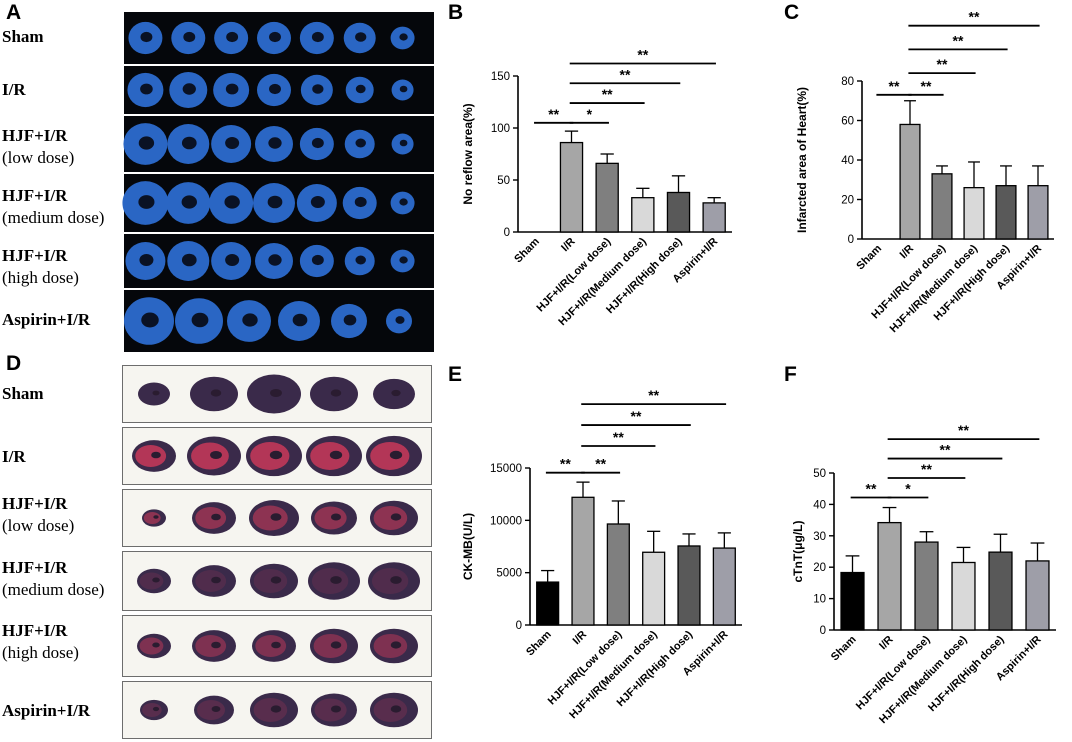  I want to click on panel-label-e: E, so click(455, 374).